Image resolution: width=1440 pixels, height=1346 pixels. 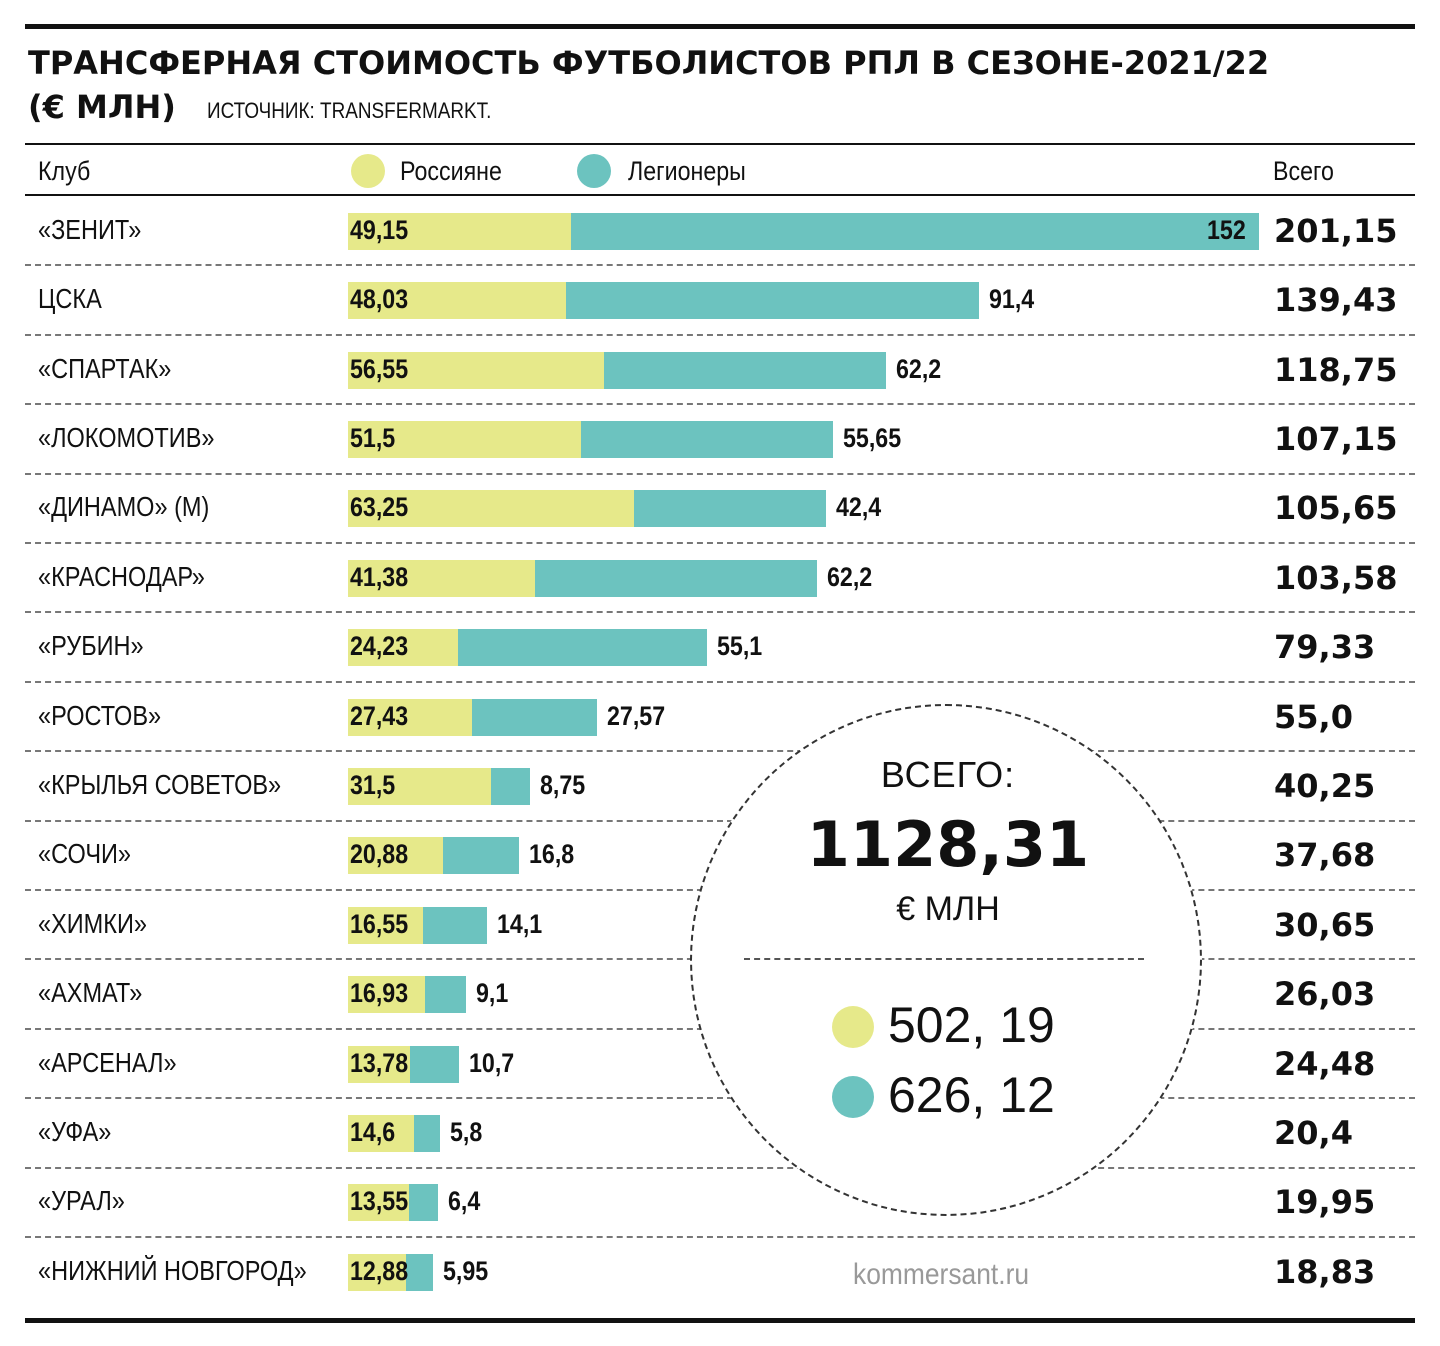 I want to click on value-label-russians: 14,6, so click(x=373, y=1131).